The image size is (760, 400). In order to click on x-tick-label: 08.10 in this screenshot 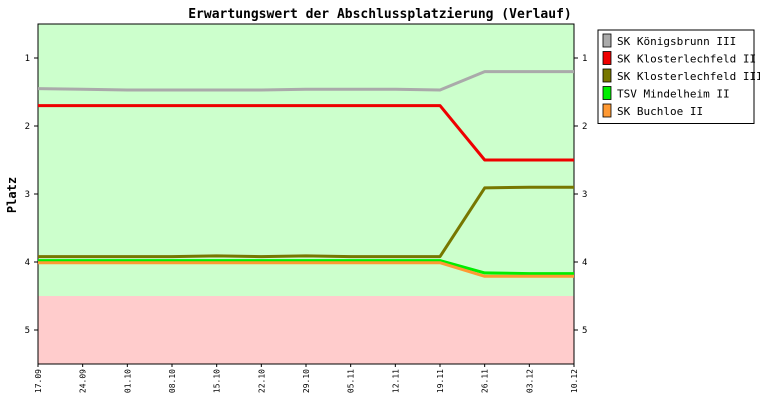, I will do `click(172, 381)`.